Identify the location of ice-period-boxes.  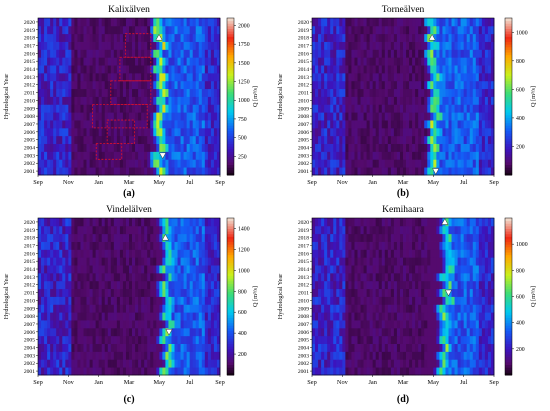
(122, 96).